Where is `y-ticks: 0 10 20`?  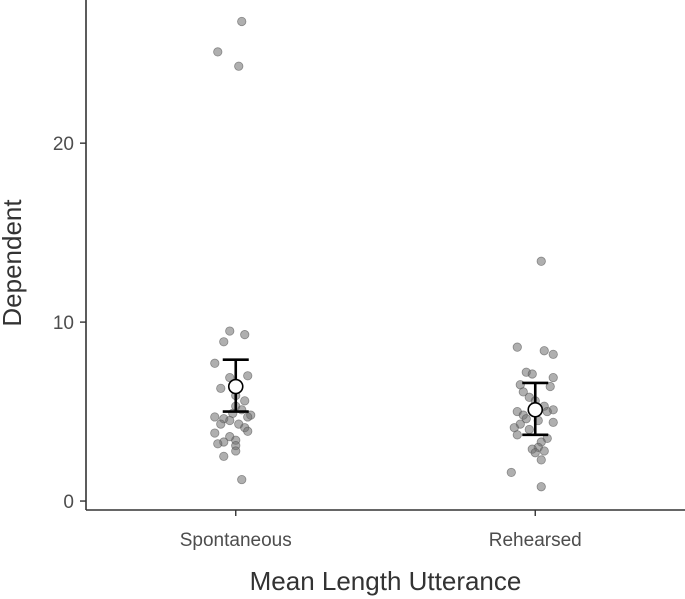 y-ticks: 0 10 20 is located at coordinates (69, 323).